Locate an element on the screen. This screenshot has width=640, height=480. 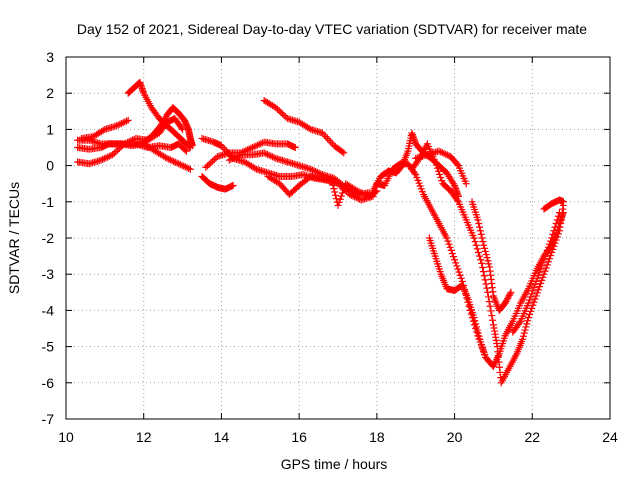
series-trace-n is located at coordinates (470, 265).